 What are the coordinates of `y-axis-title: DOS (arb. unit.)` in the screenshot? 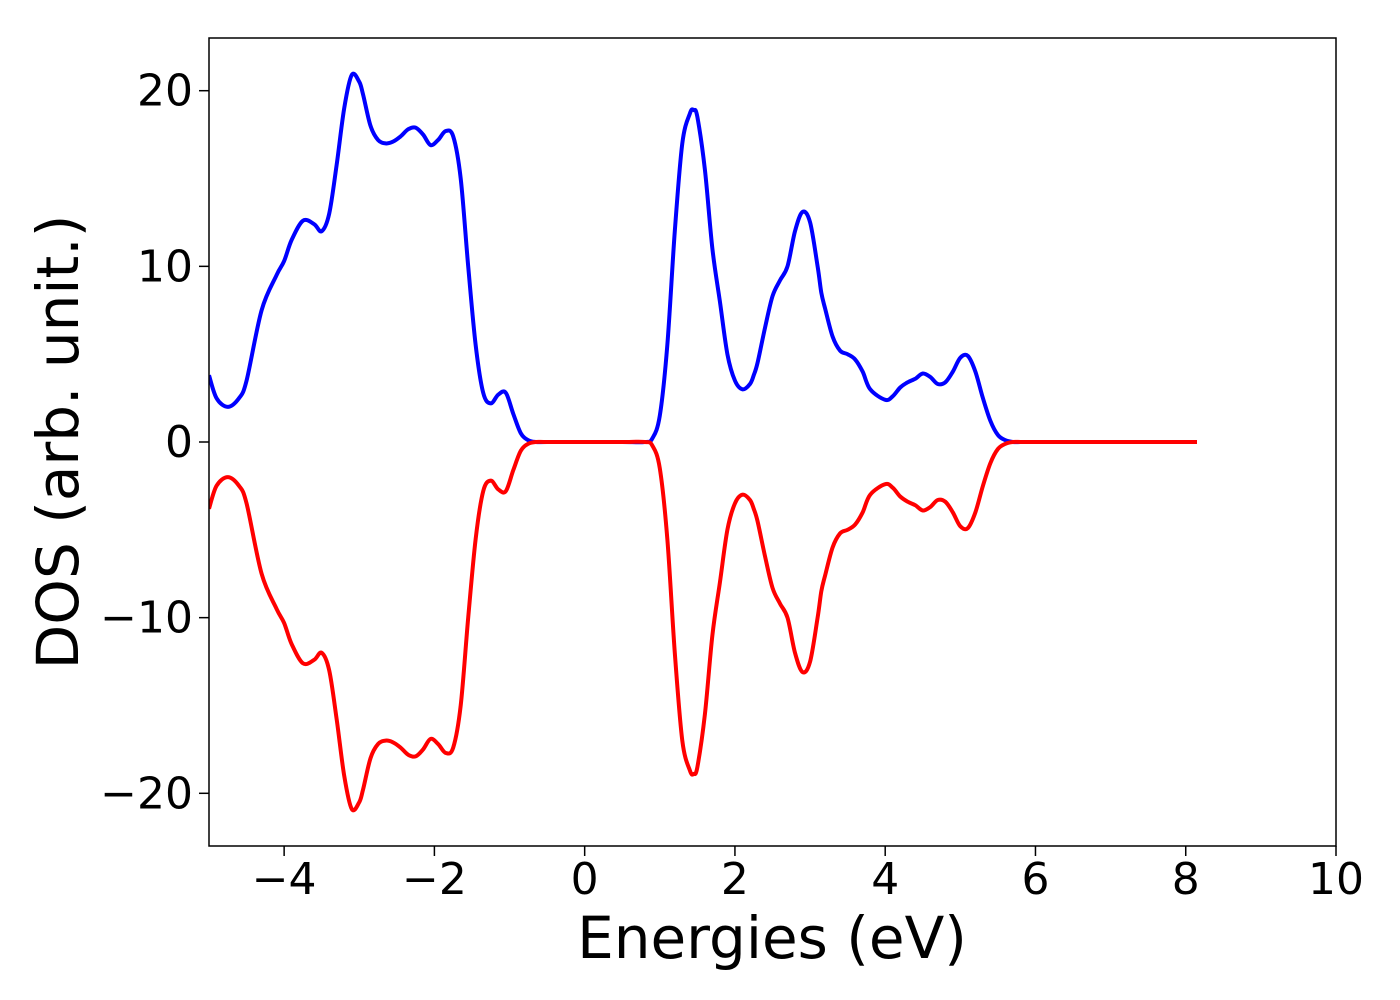 It's located at (58, 442).